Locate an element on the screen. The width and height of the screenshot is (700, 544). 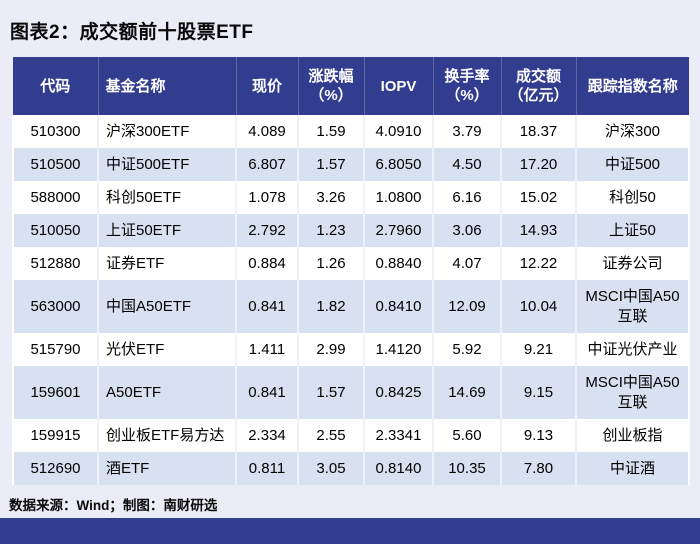
table-cell: 1.82 is located at coordinates (331, 306).